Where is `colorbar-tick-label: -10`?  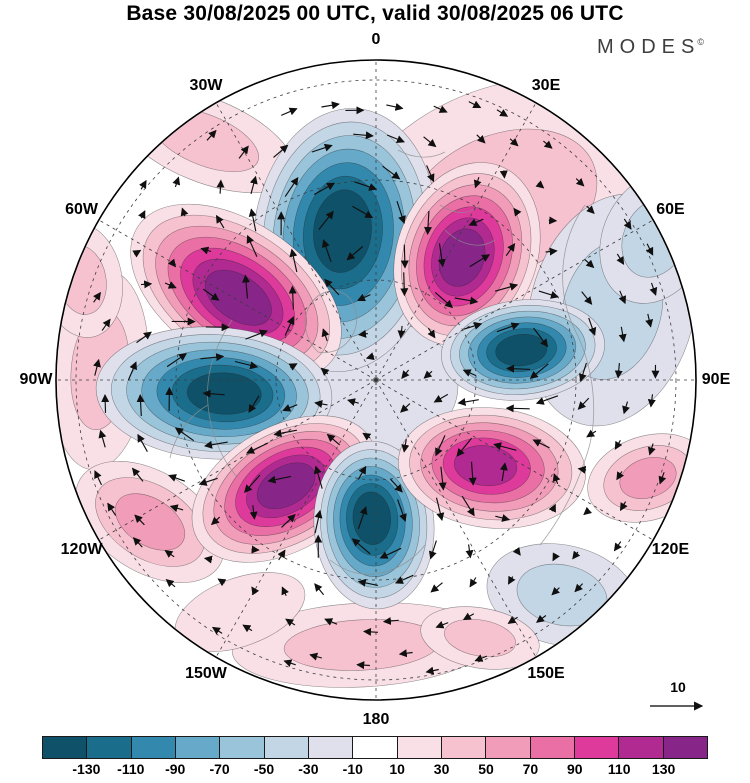 colorbar-tick-label: -10 is located at coordinates (352, 769).